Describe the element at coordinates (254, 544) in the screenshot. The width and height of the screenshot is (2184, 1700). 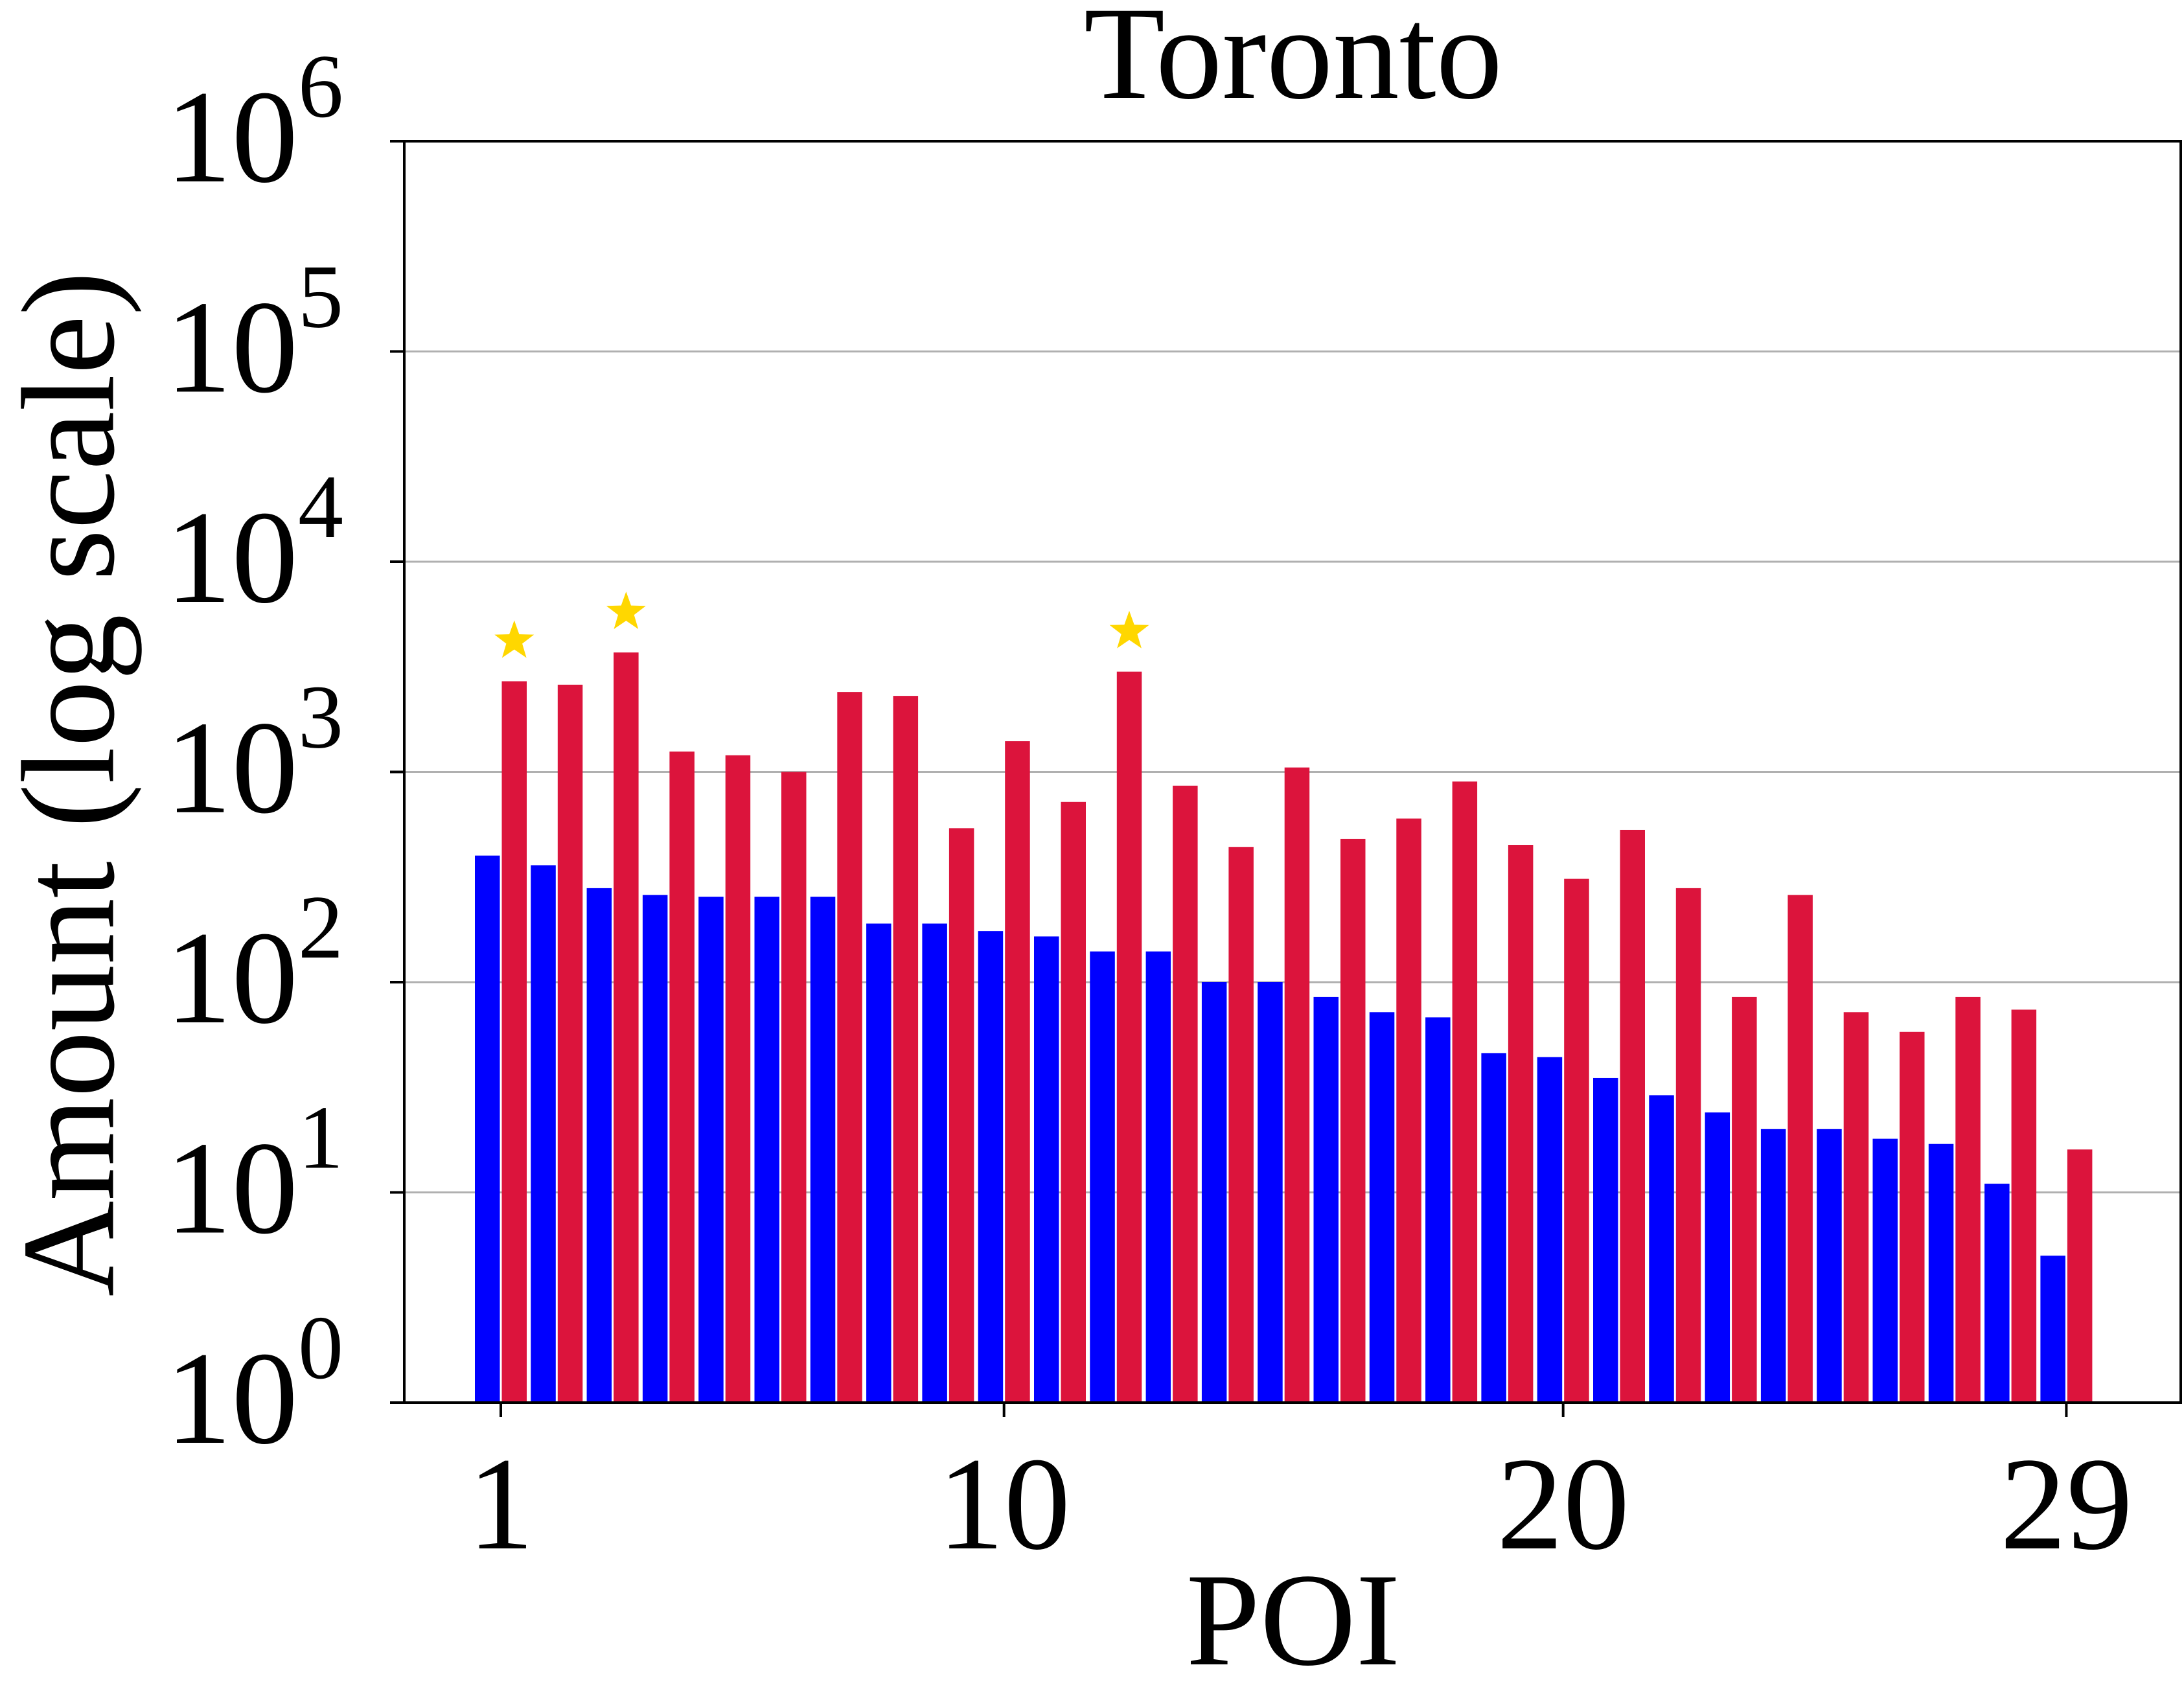
I see `y-tick-label: 10⁴` at that location.